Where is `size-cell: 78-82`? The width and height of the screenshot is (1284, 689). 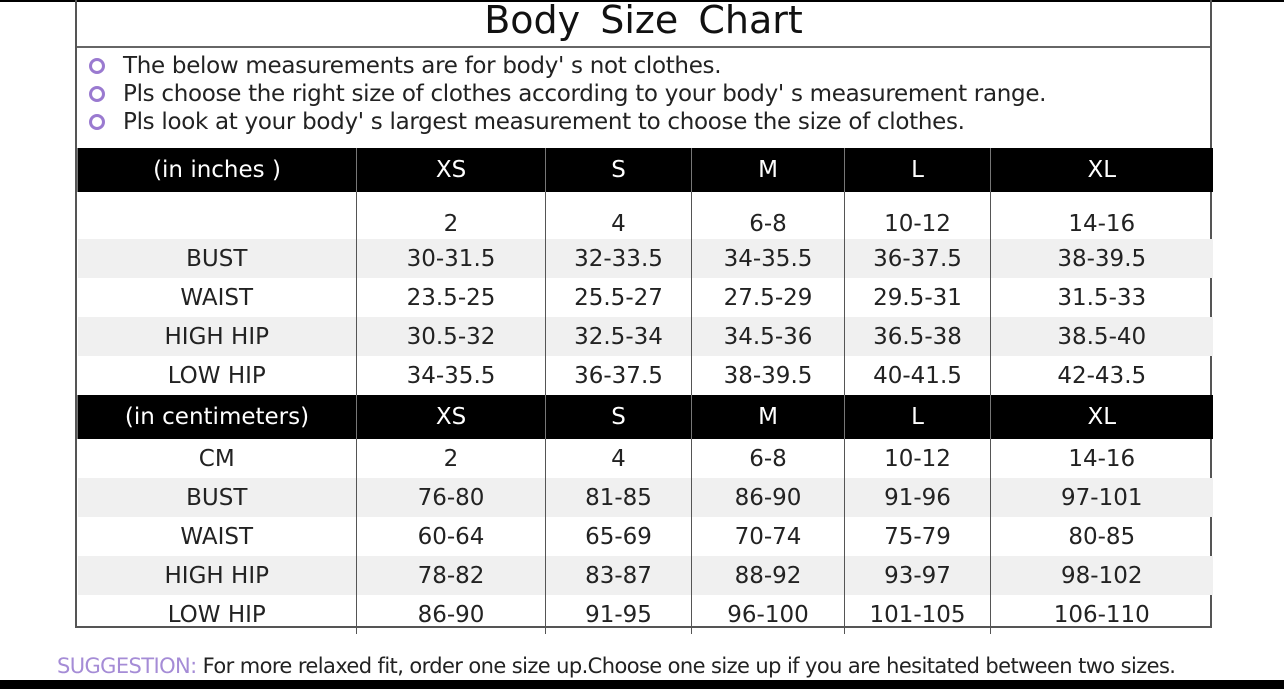 size-cell: 78-82 is located at coordinates (451, 575).